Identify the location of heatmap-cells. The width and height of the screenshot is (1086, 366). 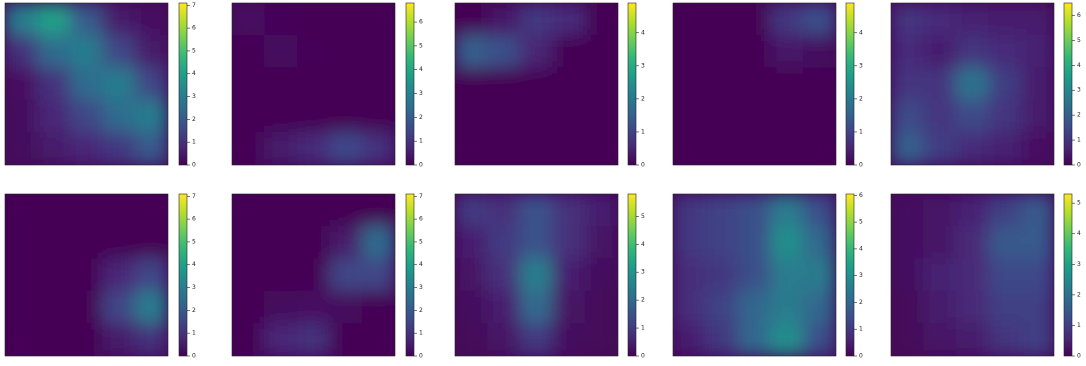
(536, 84).